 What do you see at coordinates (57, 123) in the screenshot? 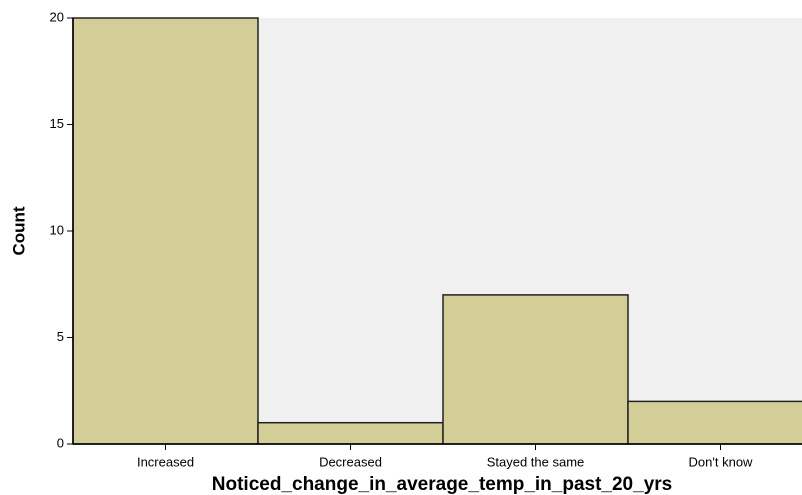
I see `y-tick-label: 15` at bounding box center [57, 123].